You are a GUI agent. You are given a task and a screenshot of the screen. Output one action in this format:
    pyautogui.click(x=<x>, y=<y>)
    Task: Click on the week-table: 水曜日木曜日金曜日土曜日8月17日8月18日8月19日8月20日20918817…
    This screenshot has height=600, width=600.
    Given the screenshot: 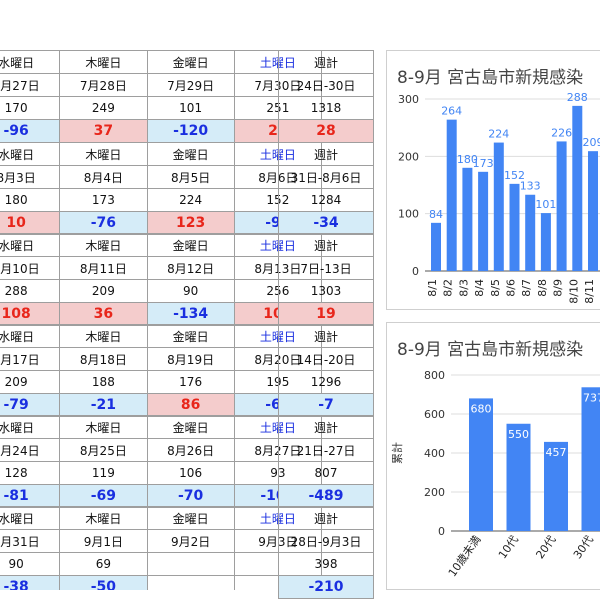 What is the action you would take?
    pyautogui.click(x=161, y=370)
    